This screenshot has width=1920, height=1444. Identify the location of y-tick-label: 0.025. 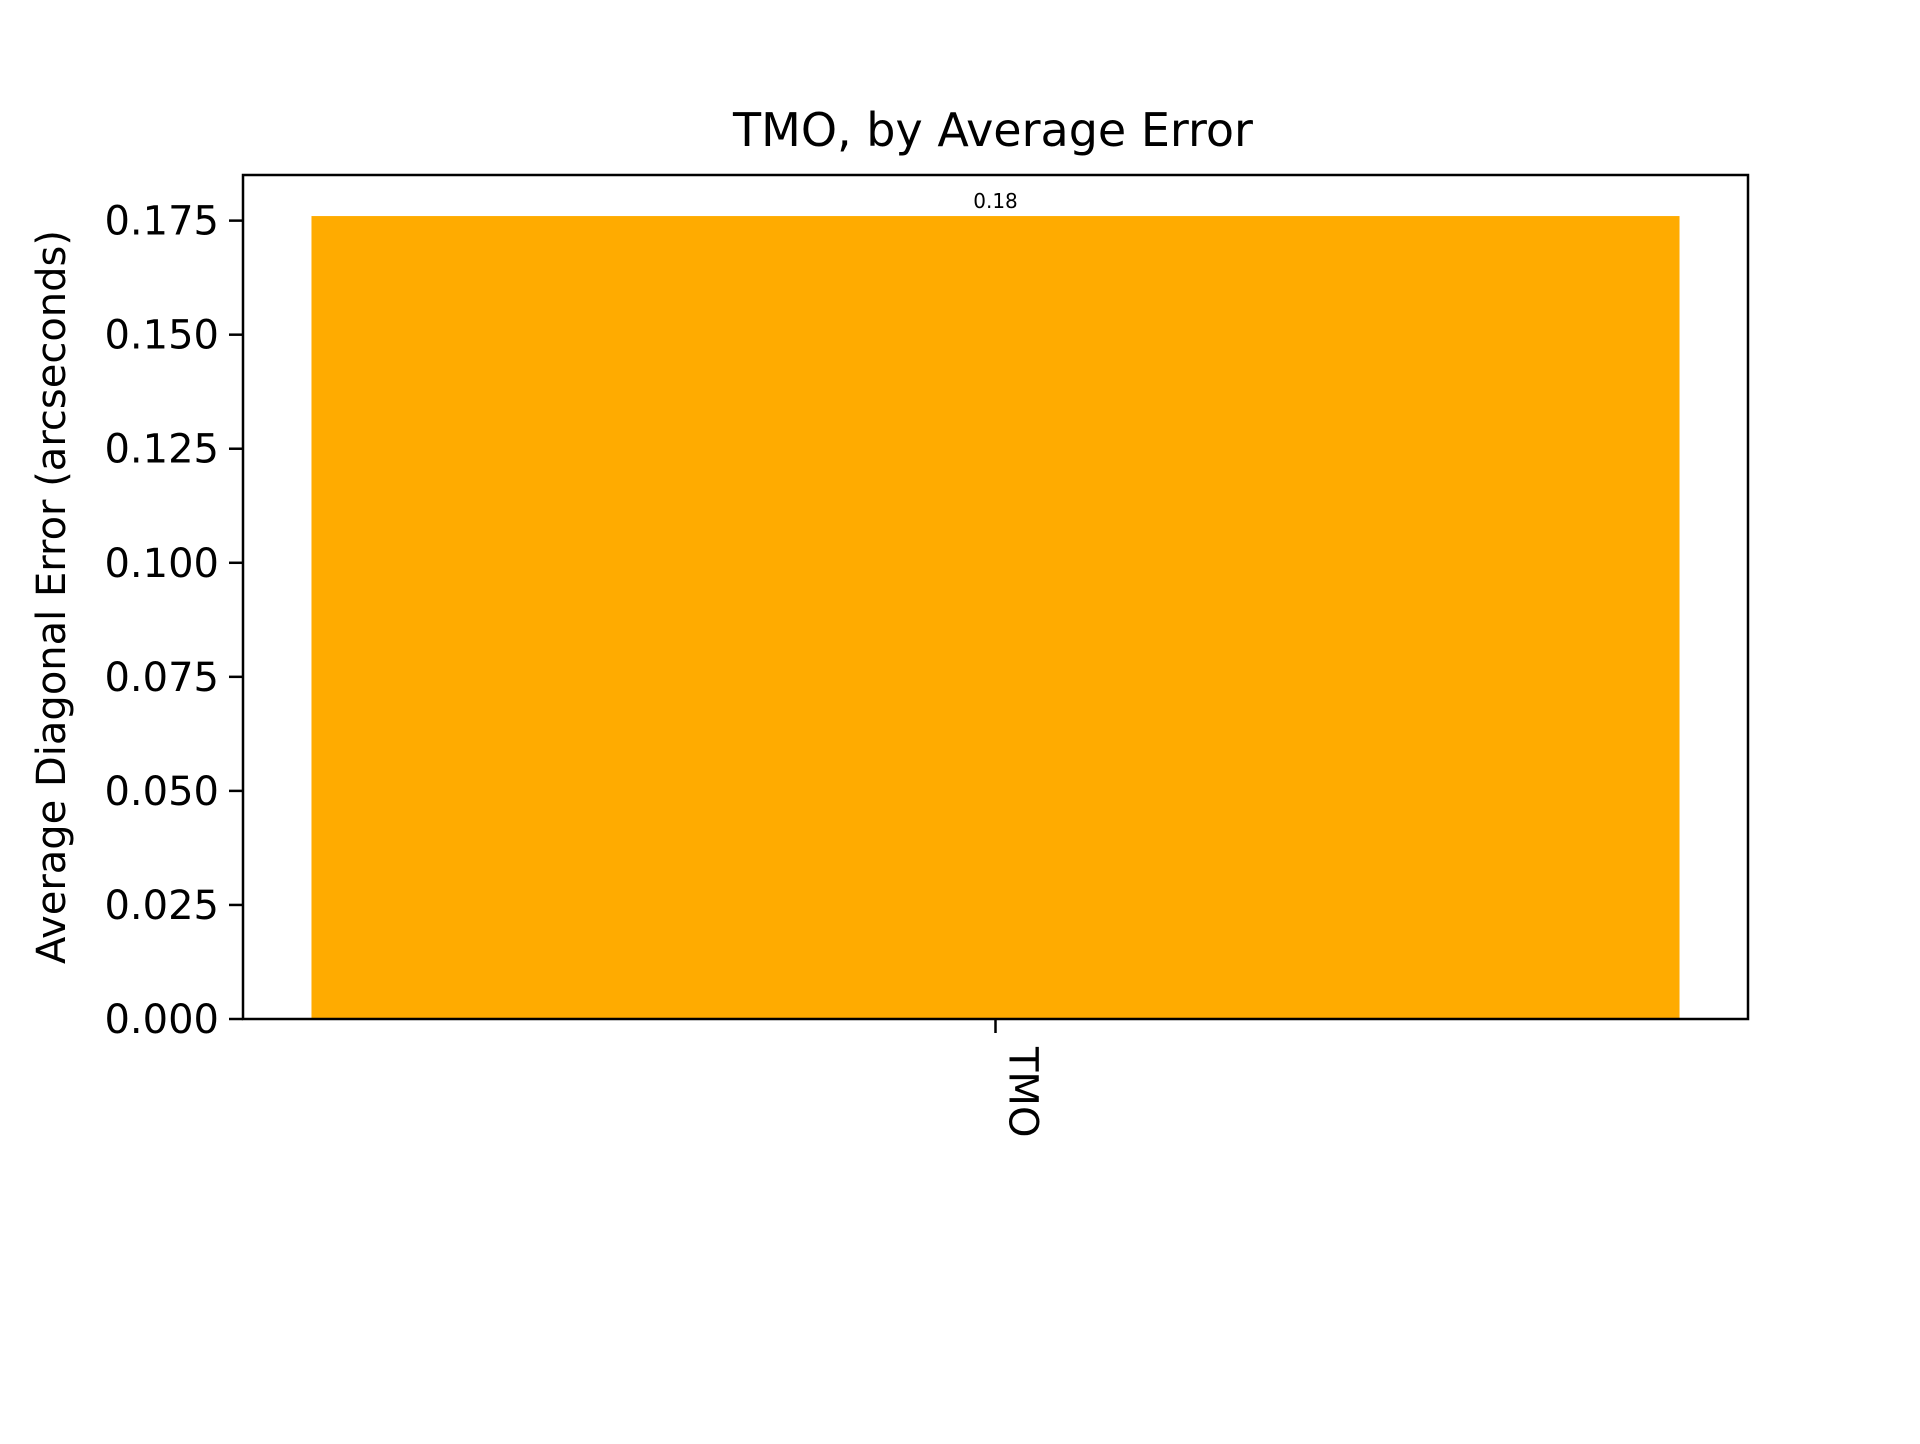
(161, 906).